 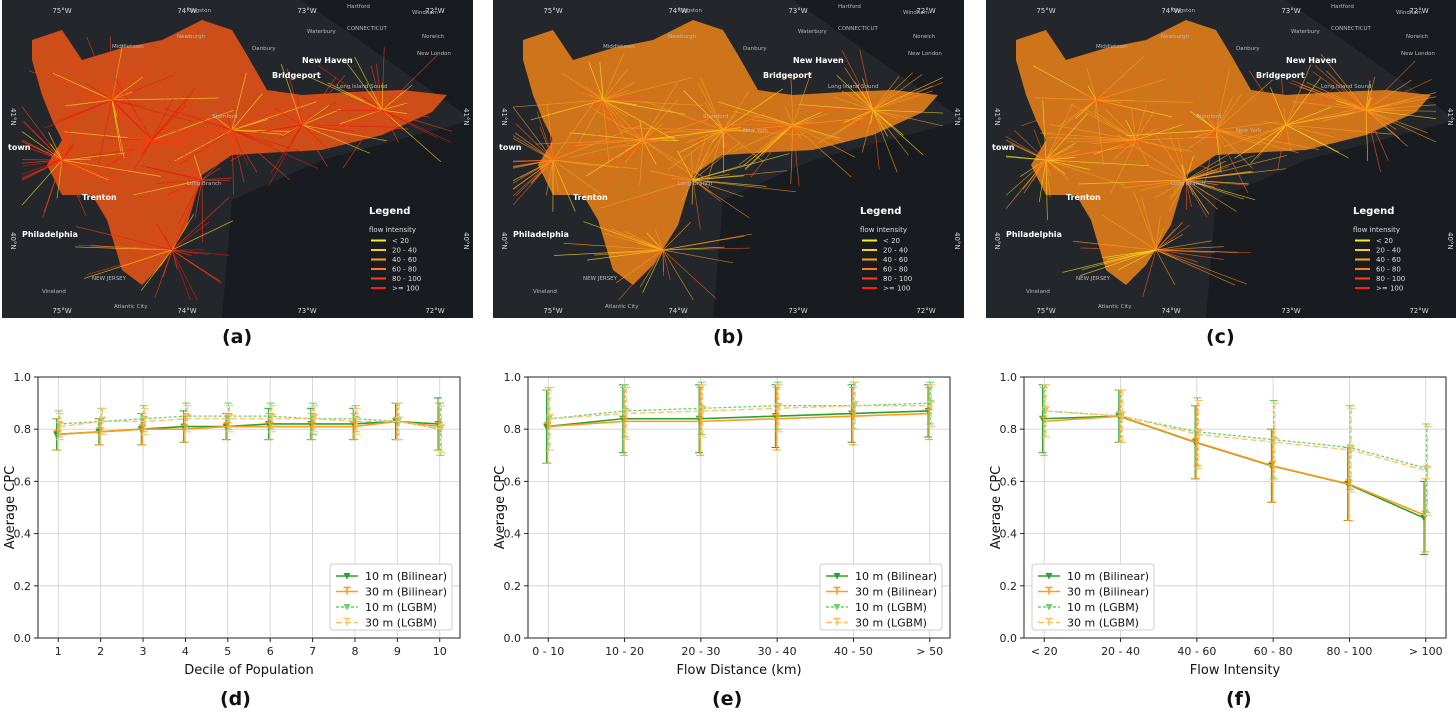 What do you see at coordinates (1384, 241) in the screenshot?
I see `map-legend-item: < 20` at bounding box center [1384, 241].